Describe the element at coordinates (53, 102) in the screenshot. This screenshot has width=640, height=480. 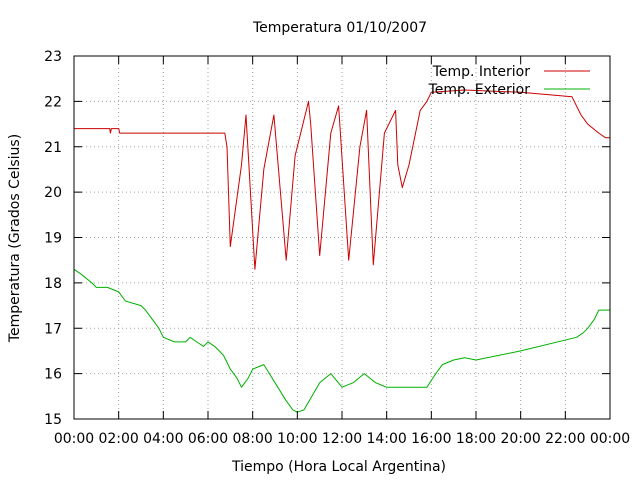
I see `y-tick-label: 22` at that location.